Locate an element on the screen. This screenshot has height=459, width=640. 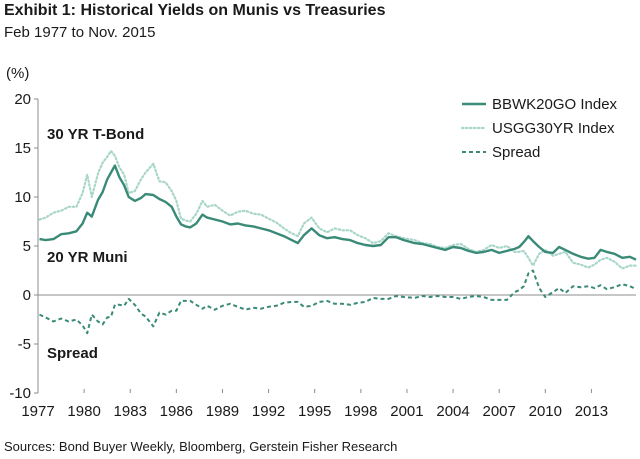
series-line-spread is located at coordinates (338, 302).